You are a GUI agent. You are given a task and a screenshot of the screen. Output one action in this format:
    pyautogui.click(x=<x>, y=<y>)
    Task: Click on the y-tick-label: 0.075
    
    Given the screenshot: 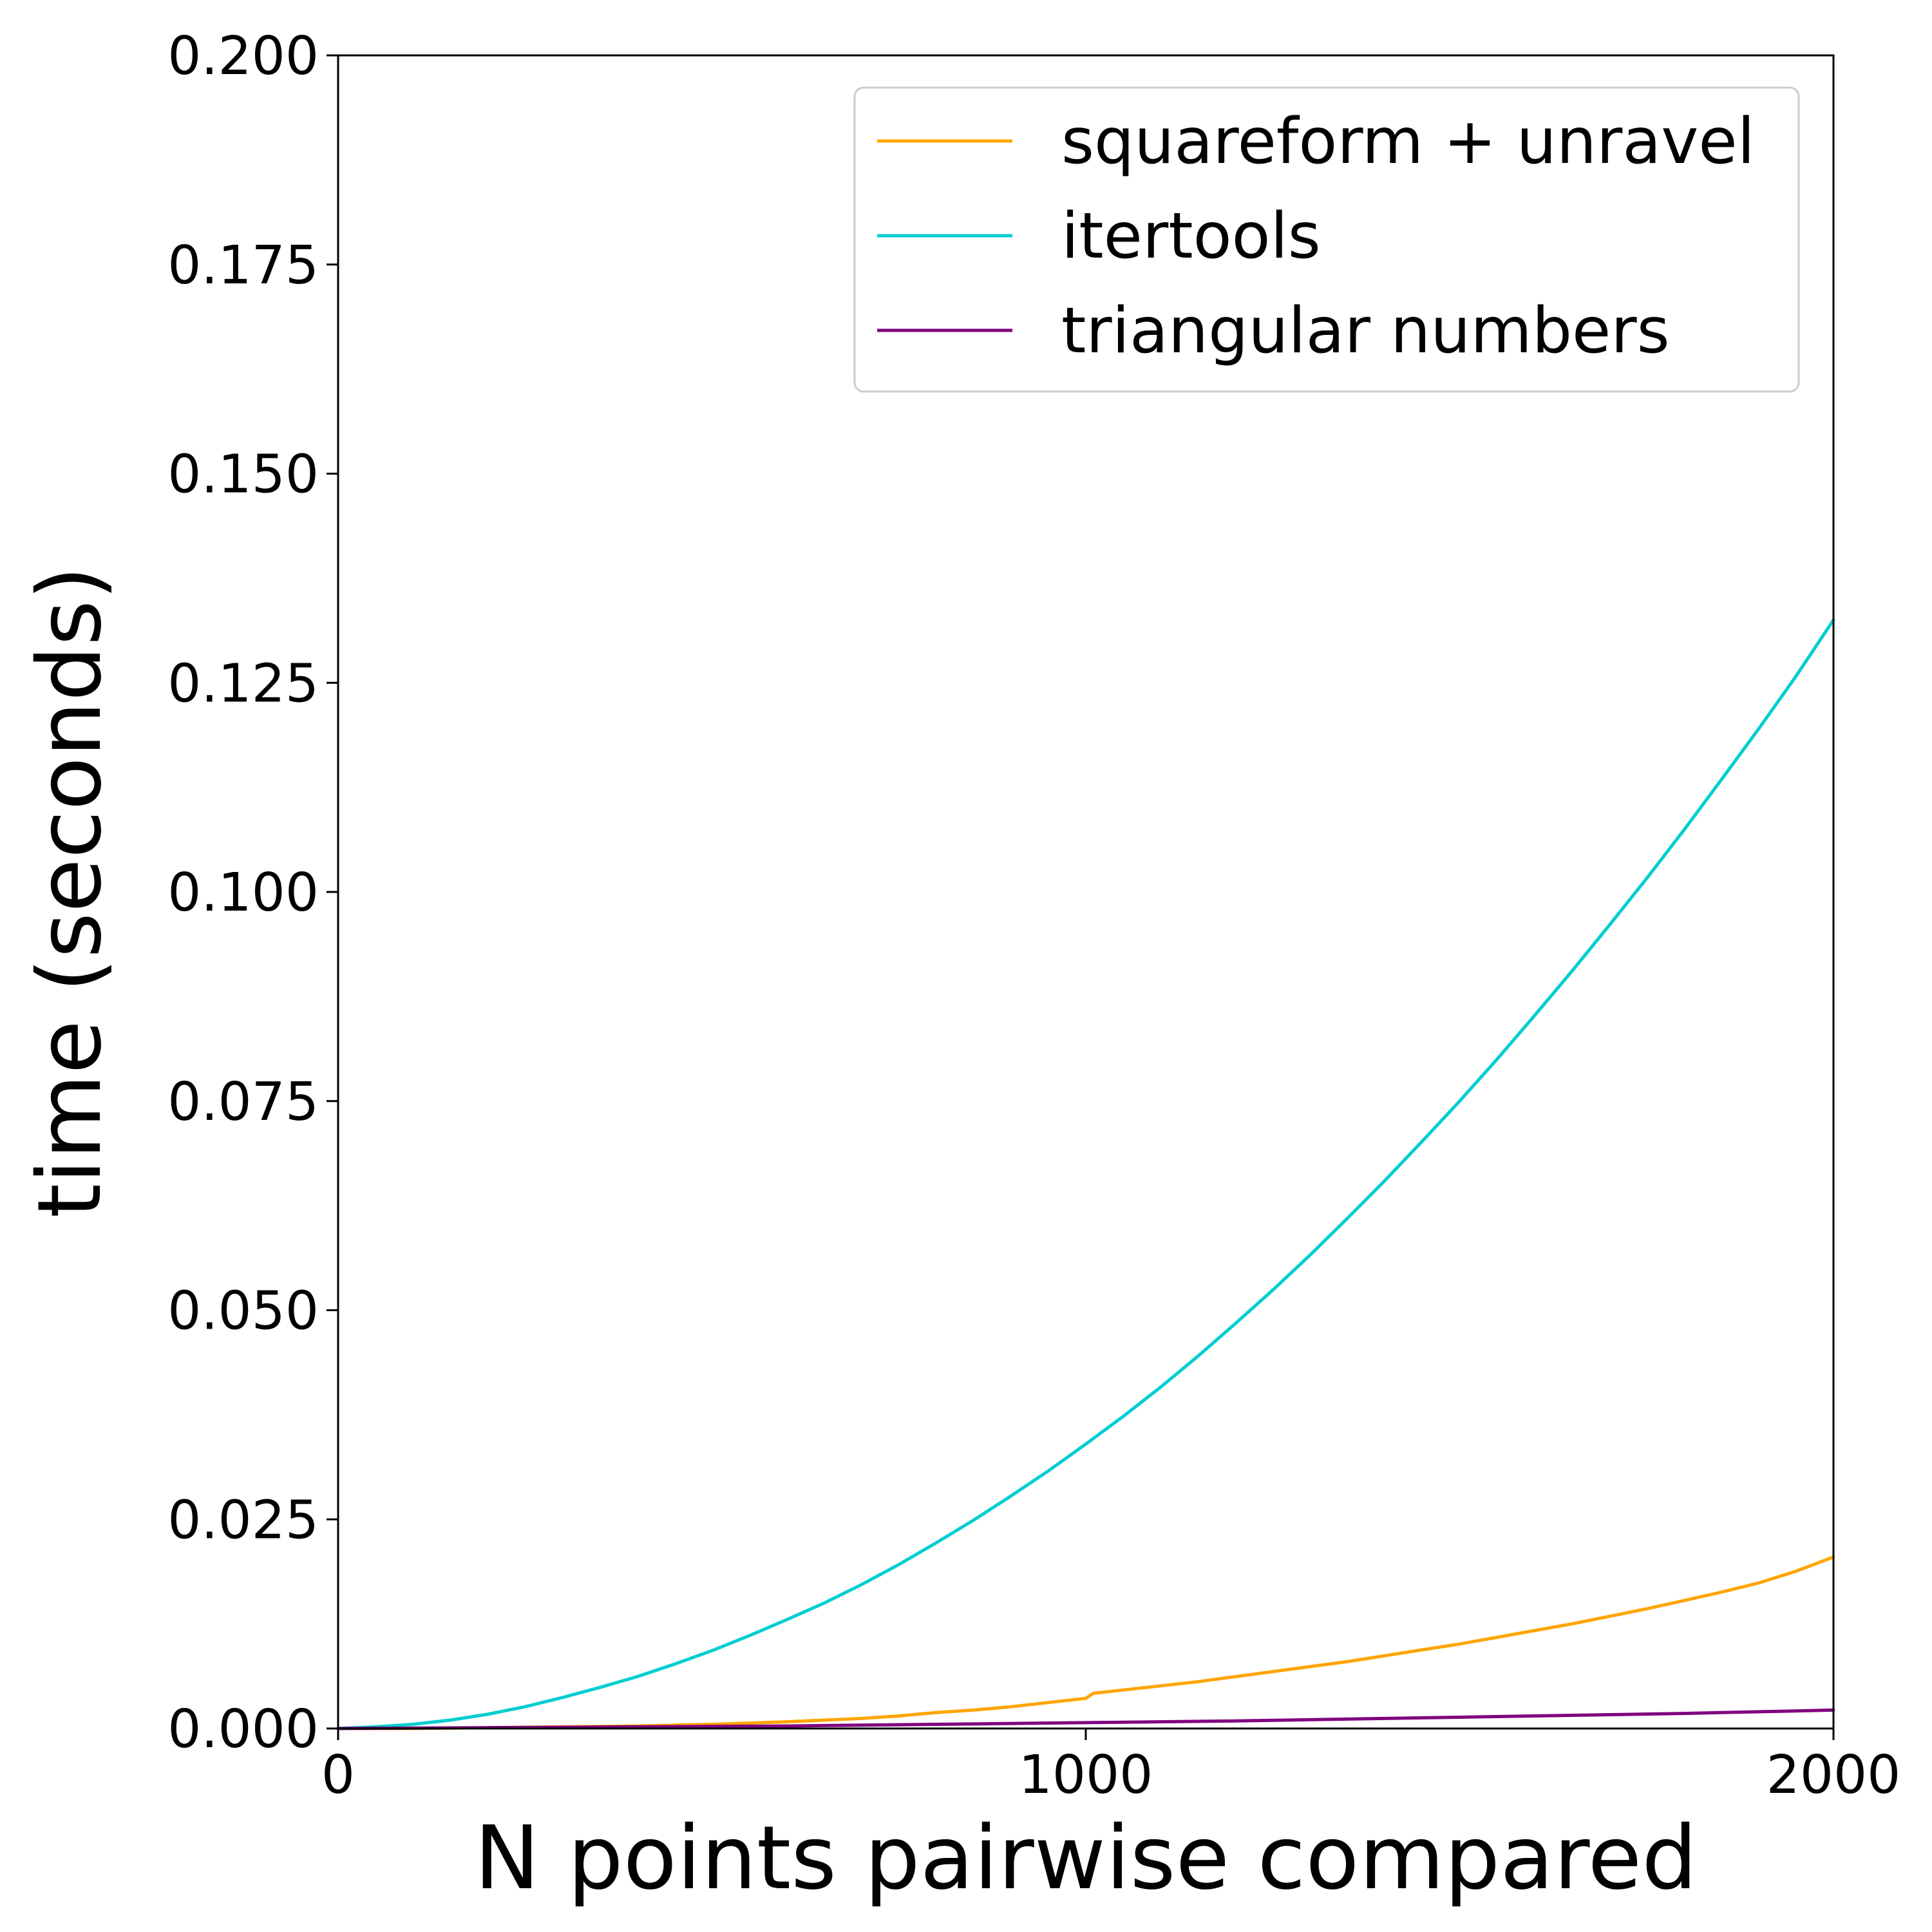 What is the action you would take?
    pyautogui.click(x=243, y=1102)
    